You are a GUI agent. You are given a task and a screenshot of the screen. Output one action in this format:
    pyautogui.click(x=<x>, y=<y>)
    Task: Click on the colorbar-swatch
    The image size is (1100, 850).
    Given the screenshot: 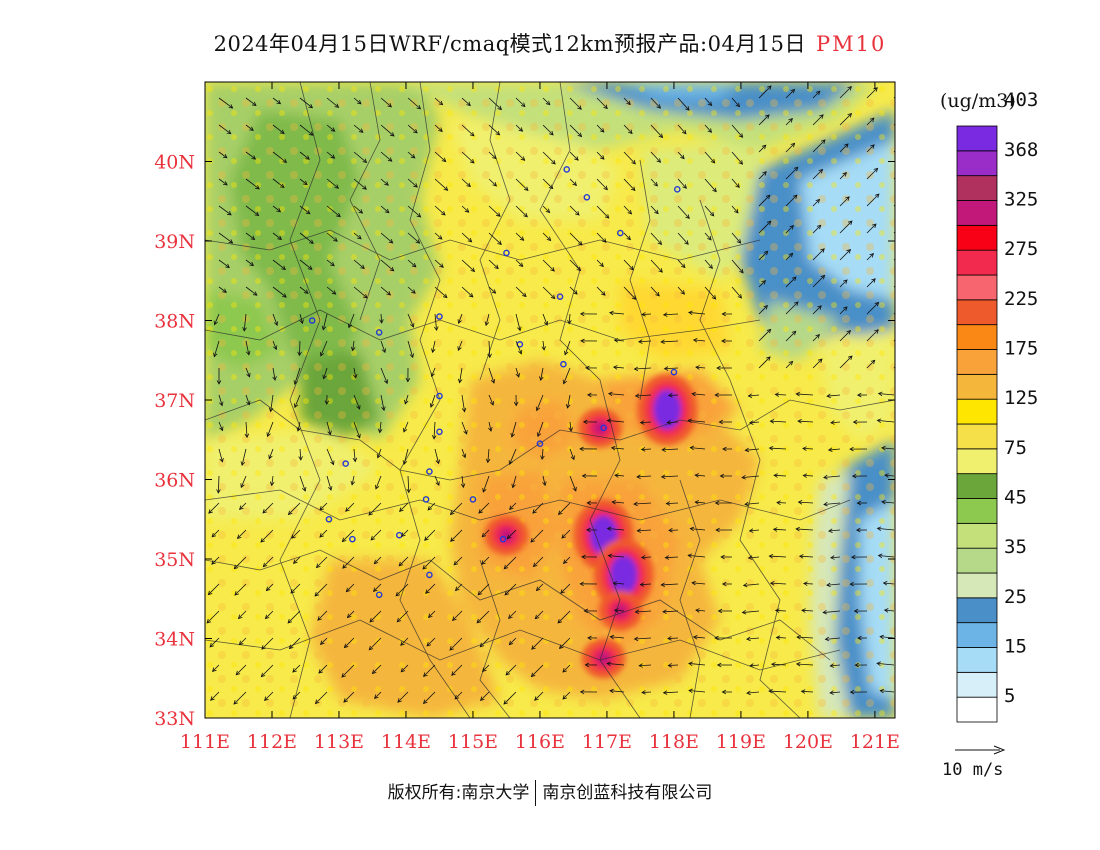 What is the action you would take?
    pyautogui.click(x=977, y=535)
    